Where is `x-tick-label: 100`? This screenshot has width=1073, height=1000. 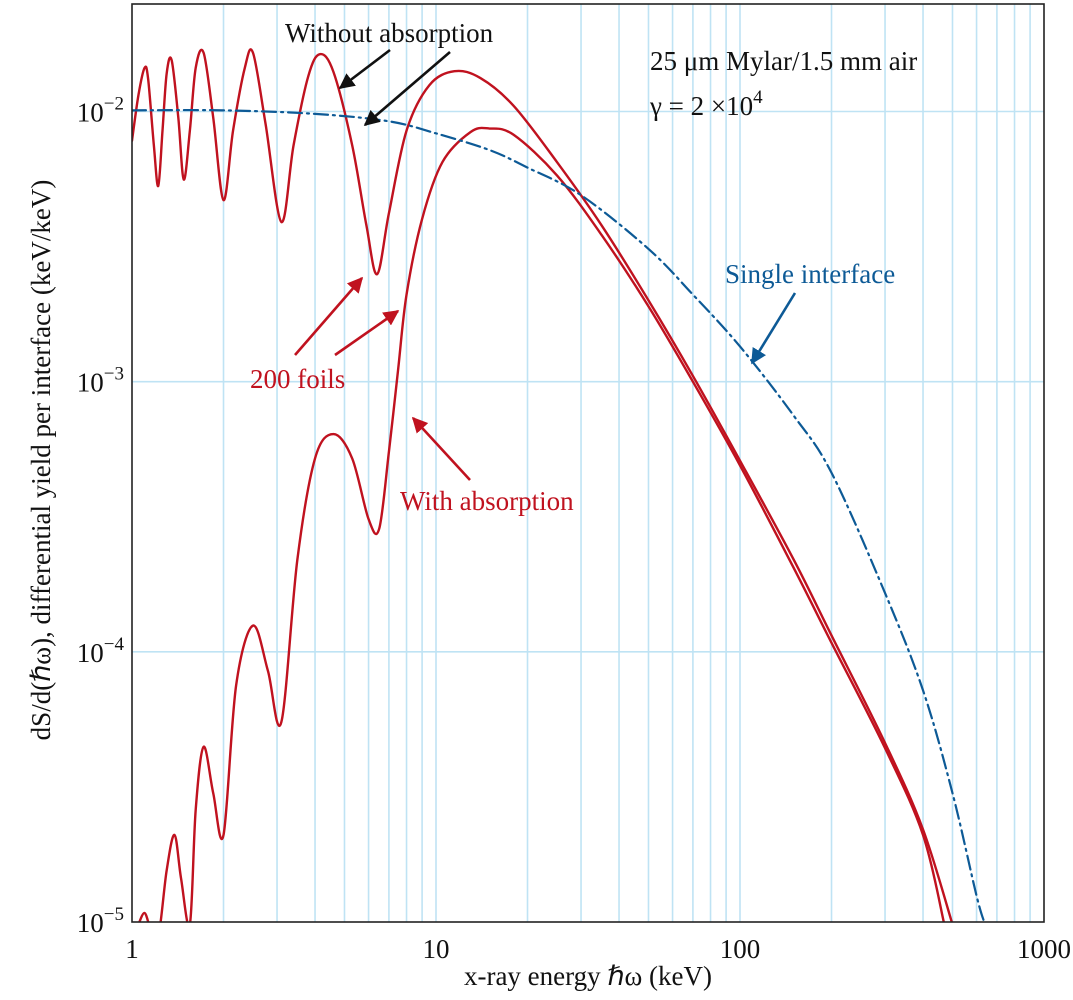 x-tick-label: 100 is located at coordinates (740, 949).